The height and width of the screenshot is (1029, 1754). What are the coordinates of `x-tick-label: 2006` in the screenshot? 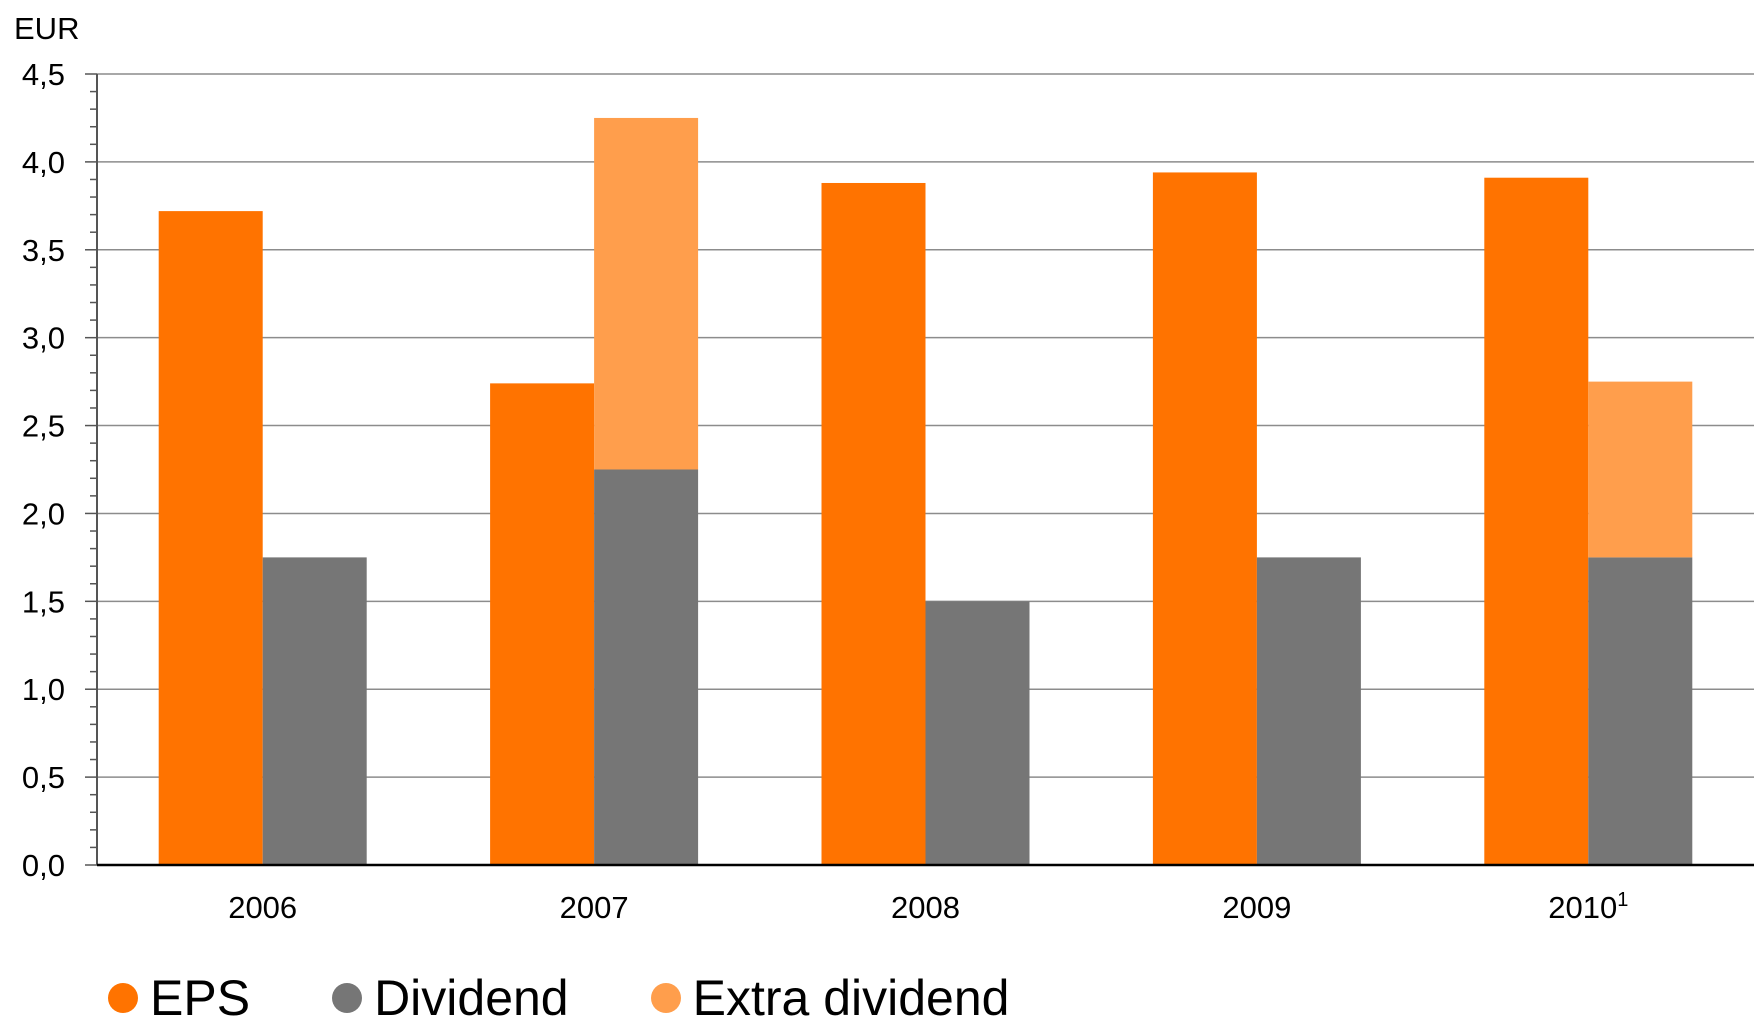 It's located at (262, 907).